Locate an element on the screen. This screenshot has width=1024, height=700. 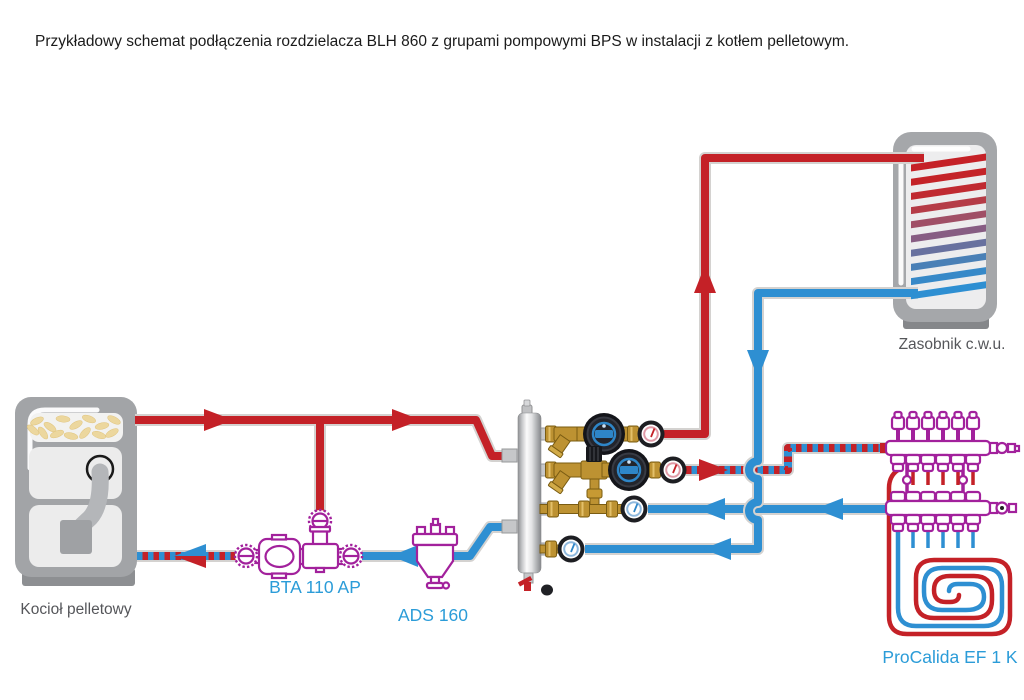
valve-body is located at coordinates (320, 556).